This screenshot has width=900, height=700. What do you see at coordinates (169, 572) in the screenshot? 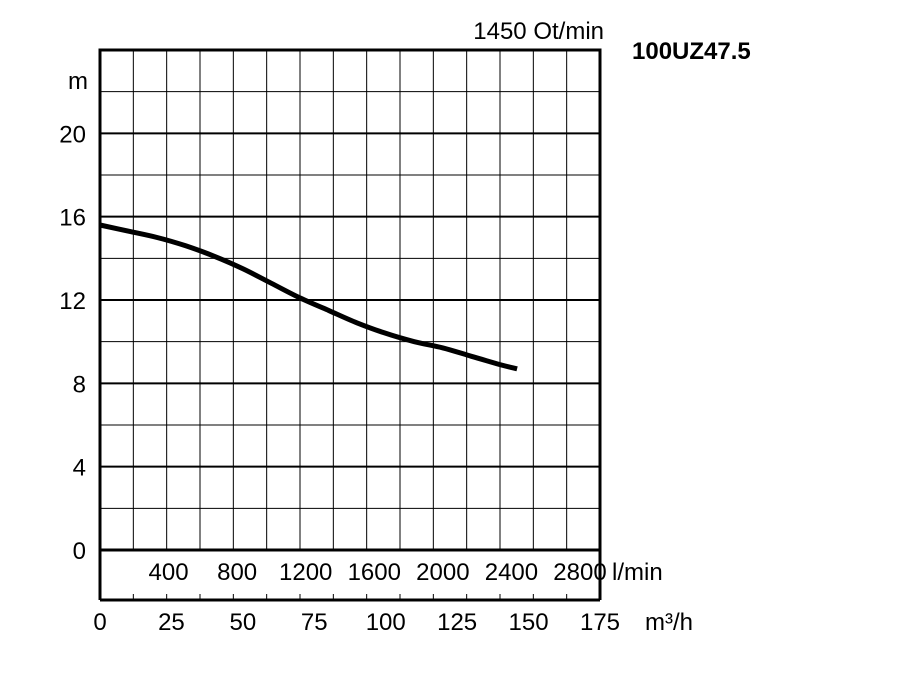
I see `x-lmin-tick-label: 400` at bounding box center [169, 572].